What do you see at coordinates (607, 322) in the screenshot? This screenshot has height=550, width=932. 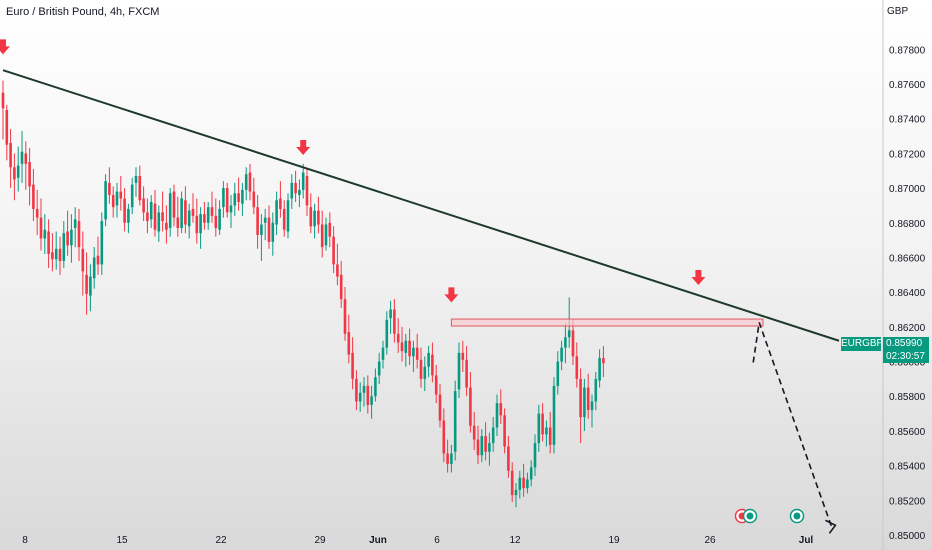 I see `resistance-zone` at bounding box center [607, 322].